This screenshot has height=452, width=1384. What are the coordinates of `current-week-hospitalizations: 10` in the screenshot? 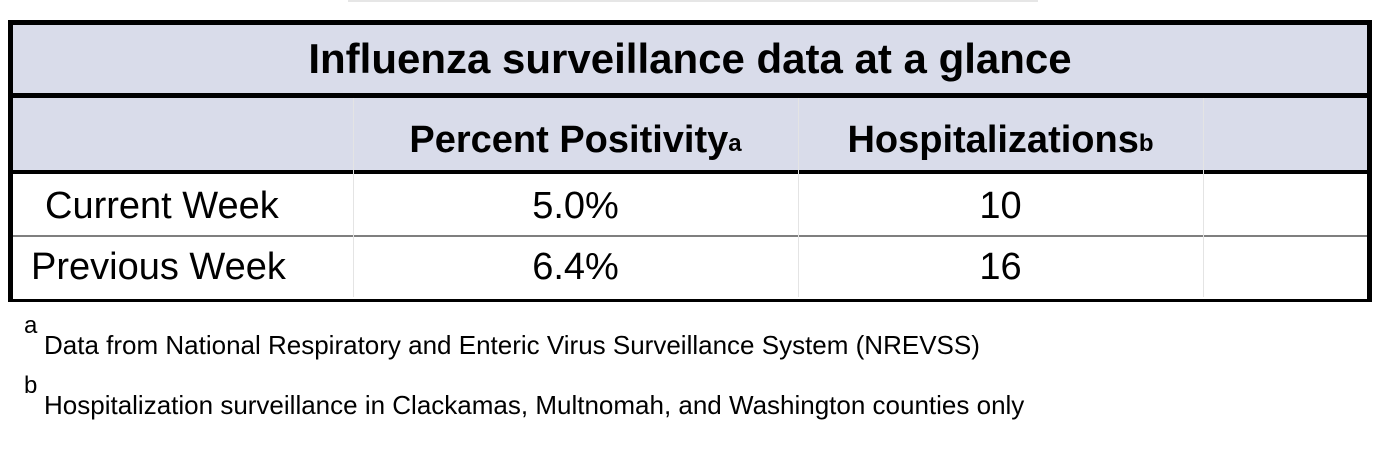 It's located at (1000, 205).